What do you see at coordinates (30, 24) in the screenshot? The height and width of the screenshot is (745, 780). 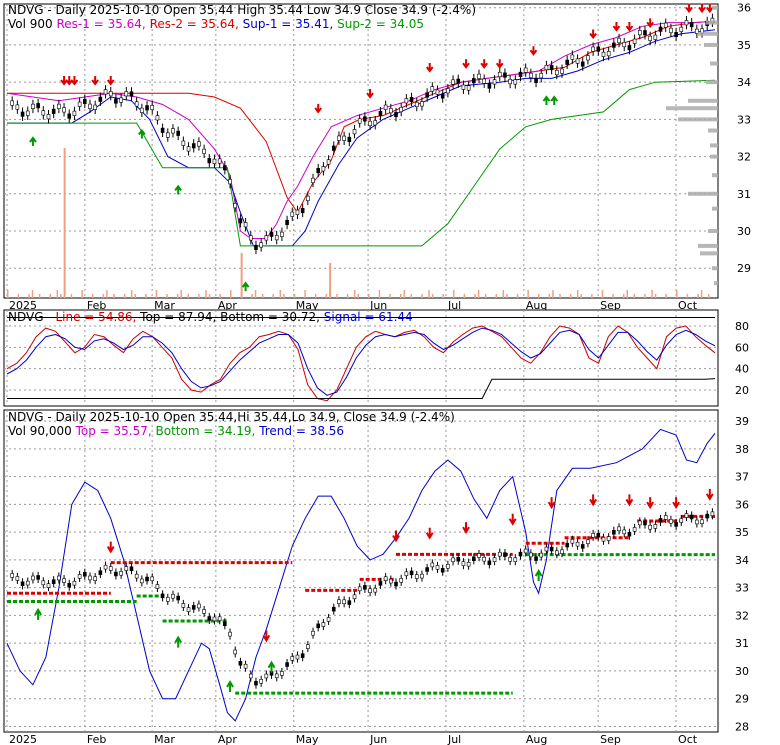 I see `header-part: Vol 900` at bounding box center [30, 24].